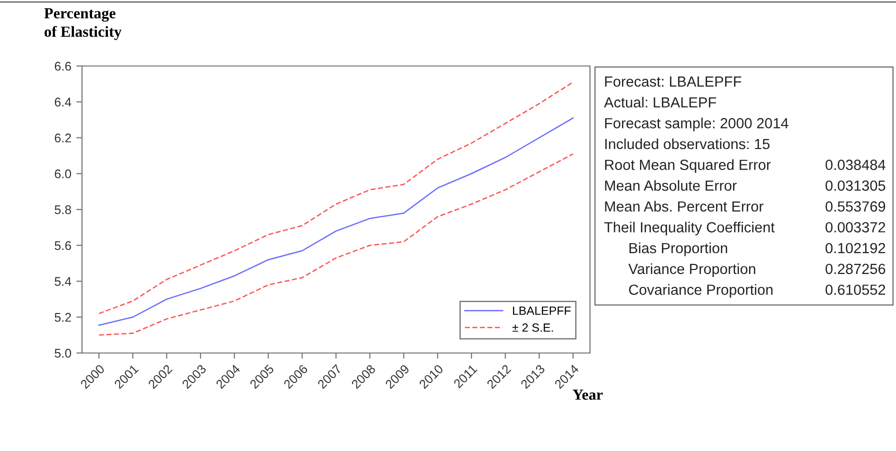 The width and height of the screenshot is (896, 451). What do you see at coordinates (63, 353) in the screenshot?
I see `y-tick-label: 5.0` at bounding box center [63, 353].